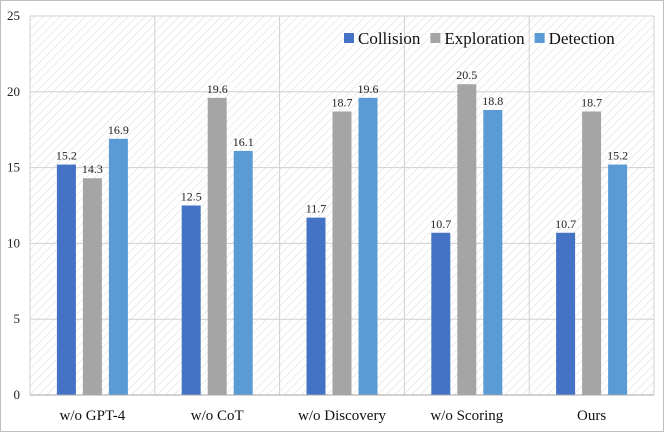 This screenshot has width=664, height=432. What do you see at coordinates (492, 101) in the screenshot?
I see `data-label: 18.8` at bounding box center [492, 101].